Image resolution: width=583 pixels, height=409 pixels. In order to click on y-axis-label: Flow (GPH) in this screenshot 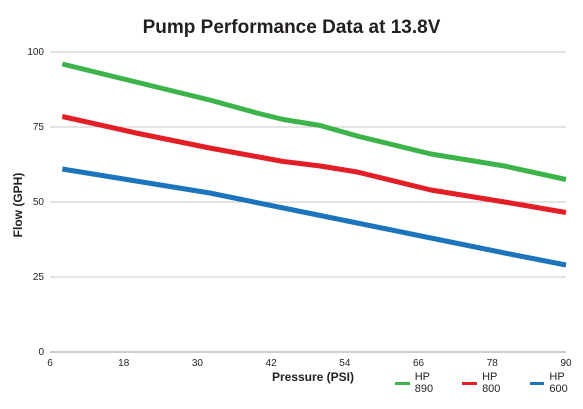, I will do `click(18, 205)`.